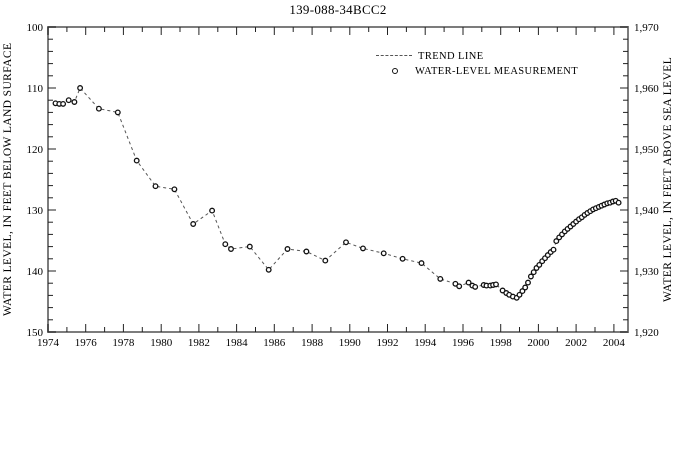  What do you see at coordinates (8, 179) in the screenshot?
I see `left-axis-title: WATER LEVEL, IN FEET BELOW LAND SURFACE` at bounding box center [8, 179].